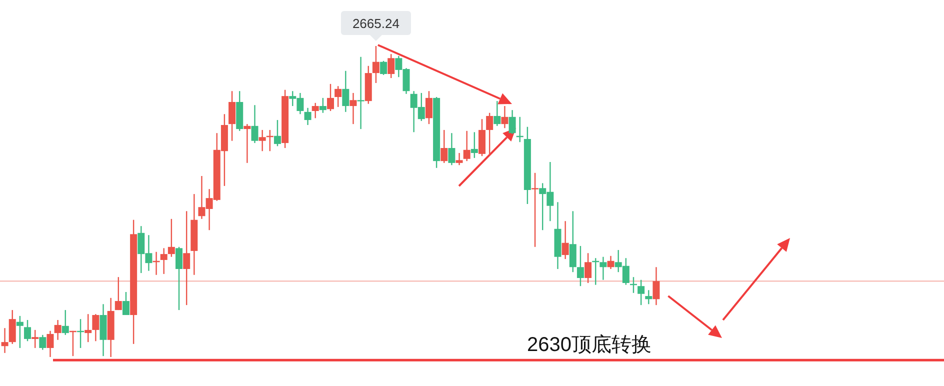 The image size is (944, 386). I want to click on annotation: 2630顶底转换, so click(589, 345).